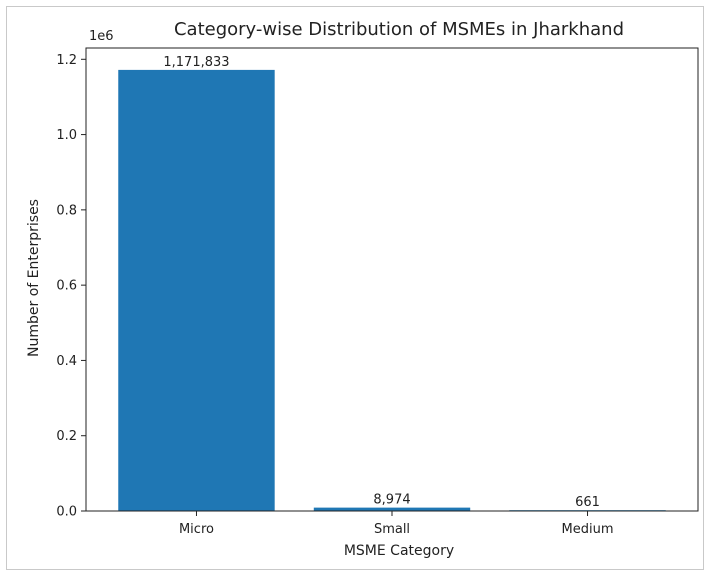 The image size is (712, 577). I want to click on x-tick-label-small: Small, so click(392, 529).